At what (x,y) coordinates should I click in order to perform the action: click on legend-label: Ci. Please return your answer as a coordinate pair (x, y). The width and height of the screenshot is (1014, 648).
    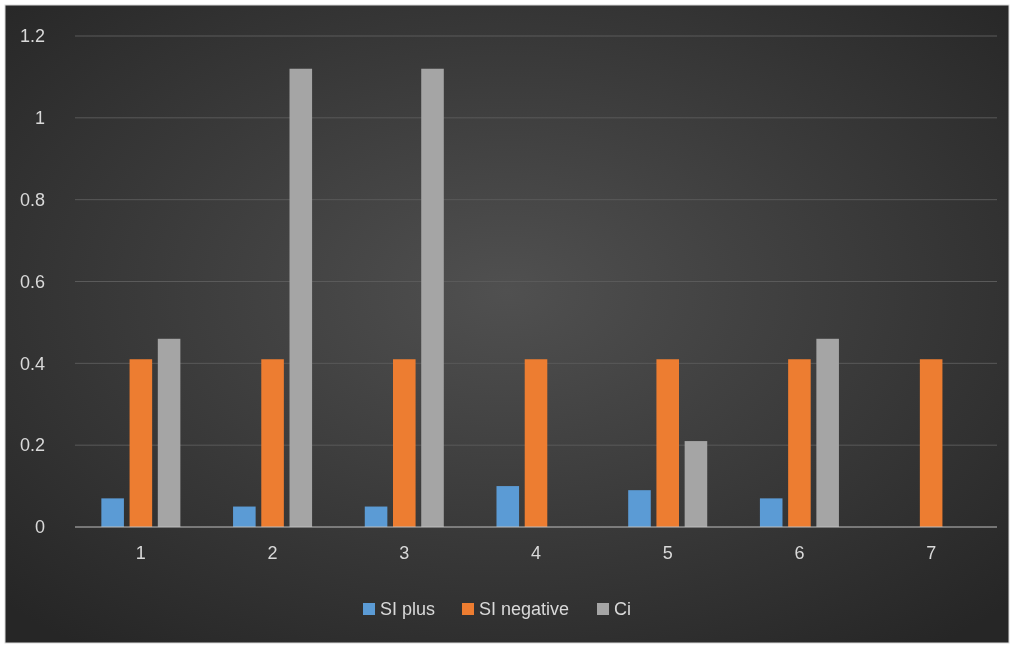
    Looking at the image, I should click on (622, 609).